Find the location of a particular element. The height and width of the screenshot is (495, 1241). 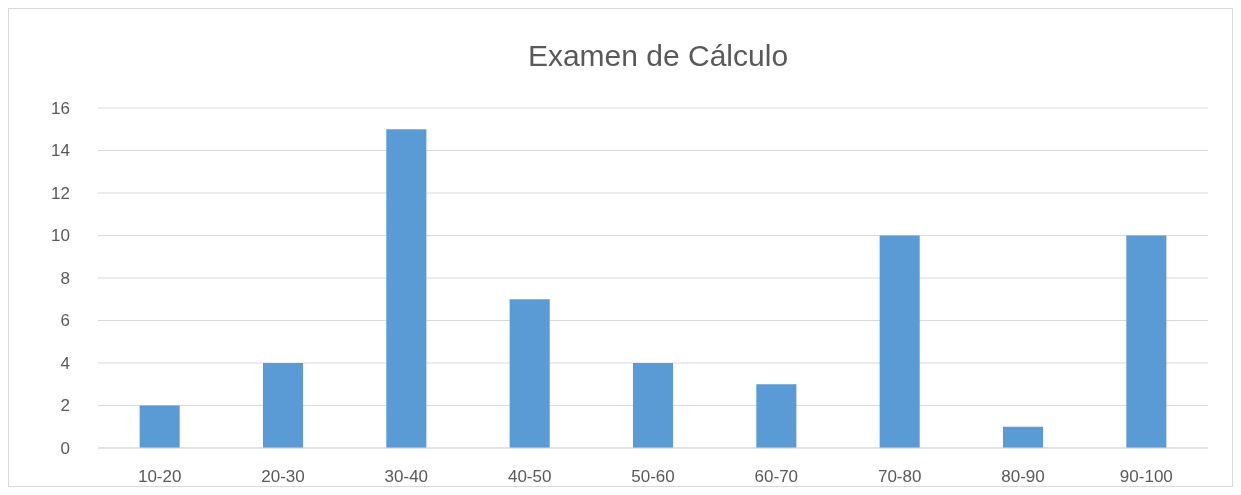

y-tick-label: 8 is located at coordinates (65, 278).